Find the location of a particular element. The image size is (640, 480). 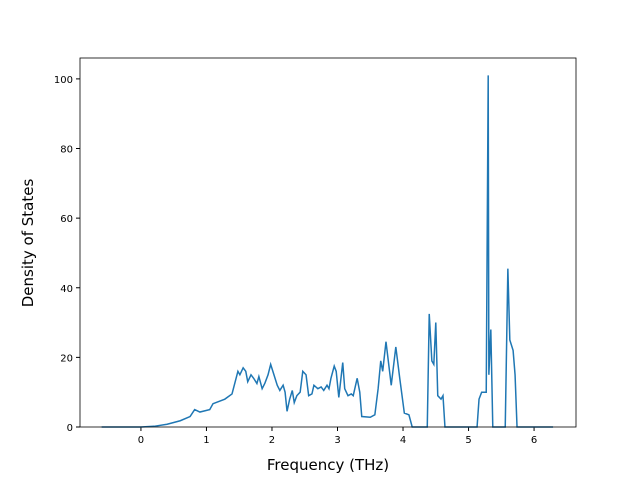

x-tick-label: 4 is located at coordinates (403, 440).